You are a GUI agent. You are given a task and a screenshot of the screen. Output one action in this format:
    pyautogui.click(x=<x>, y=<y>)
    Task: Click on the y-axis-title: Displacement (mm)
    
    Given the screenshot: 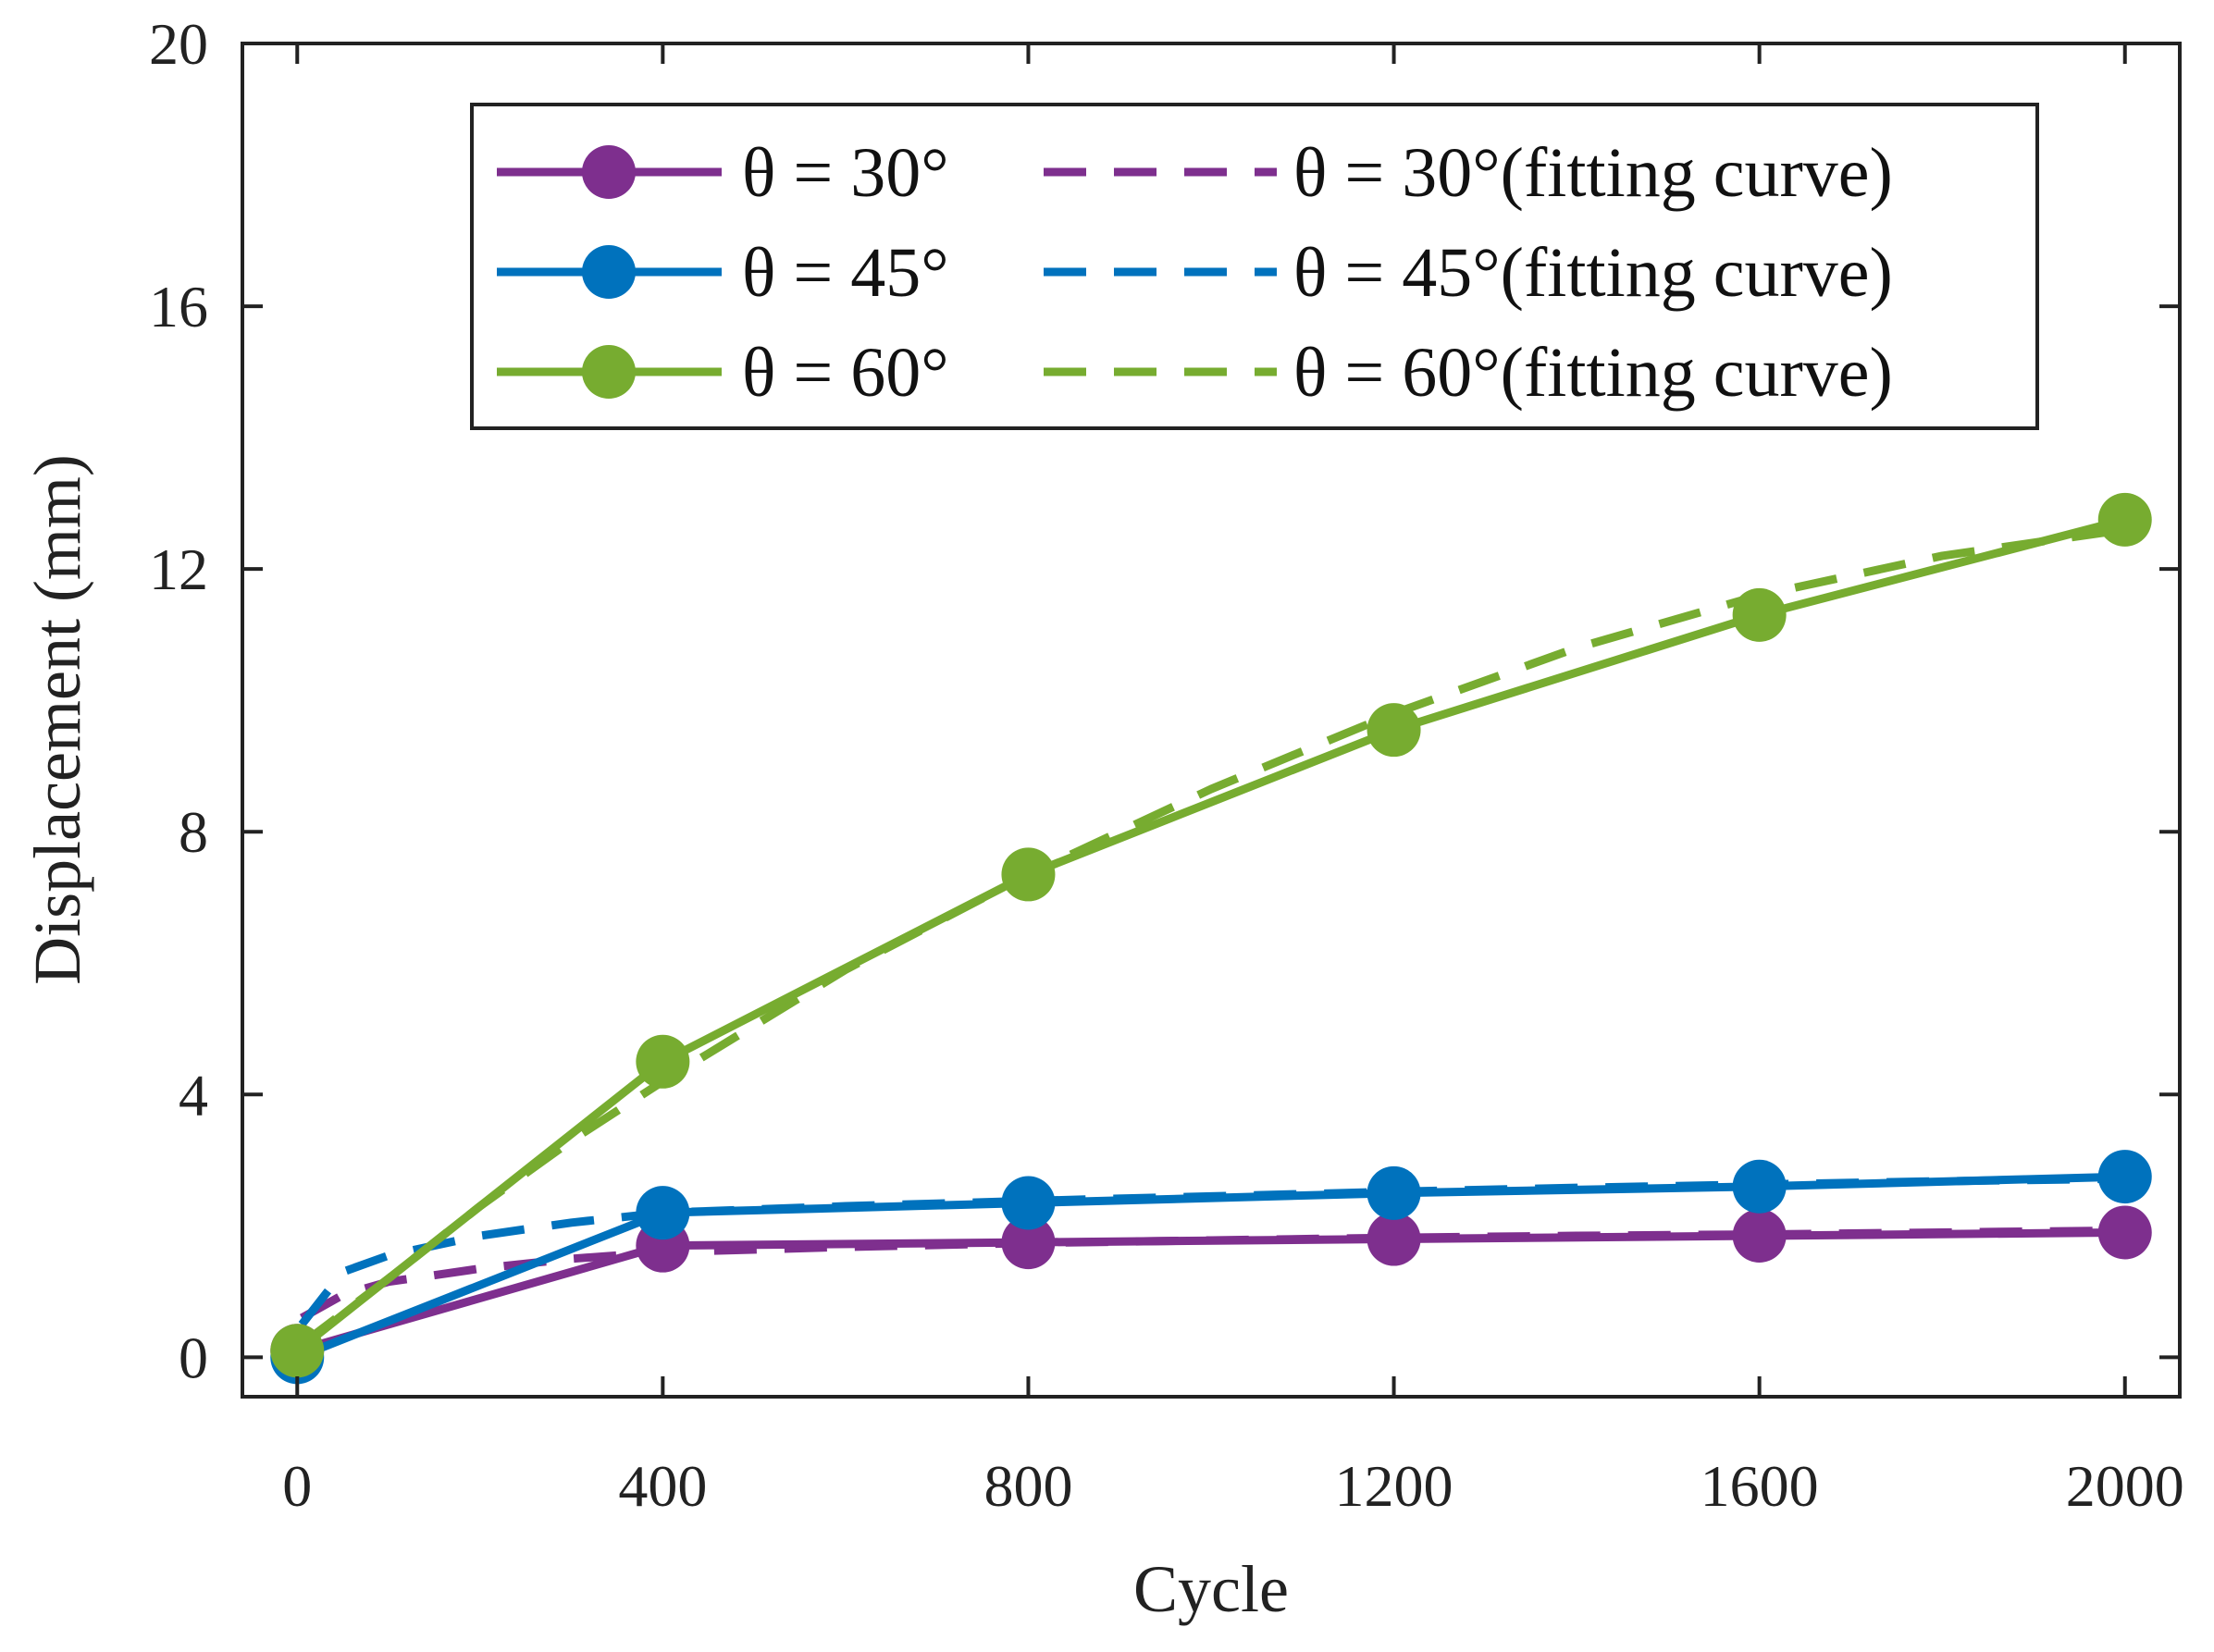 What is the action you would take?
    pyautogui.click(x=57, y=720)
    